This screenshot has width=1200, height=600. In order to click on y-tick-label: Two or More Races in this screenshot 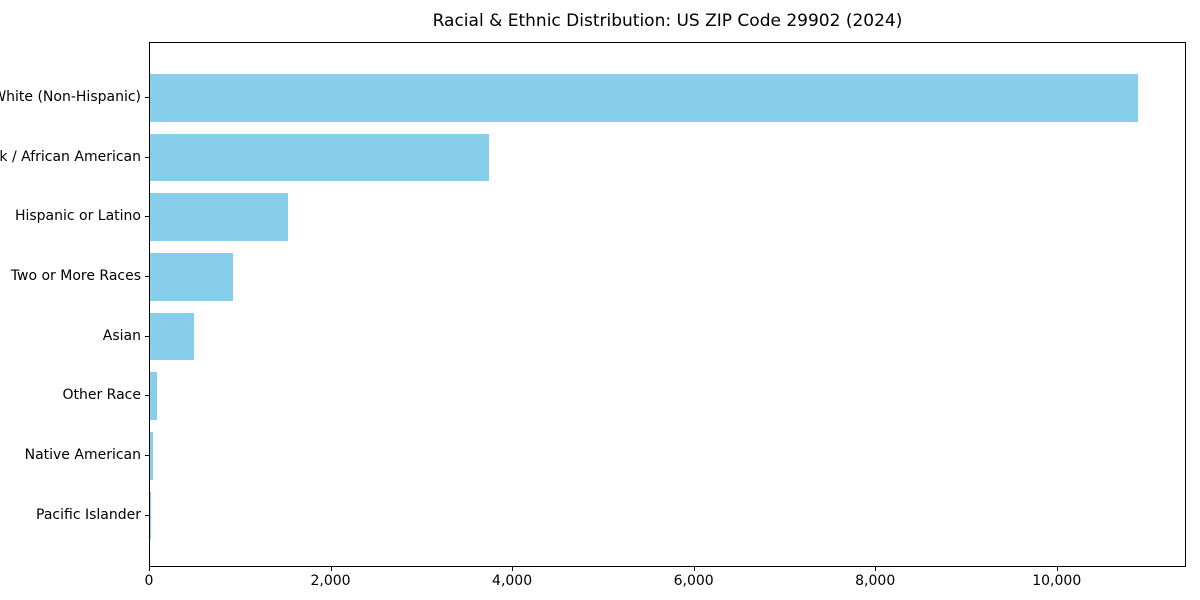, I will do `click(75, 275)`.